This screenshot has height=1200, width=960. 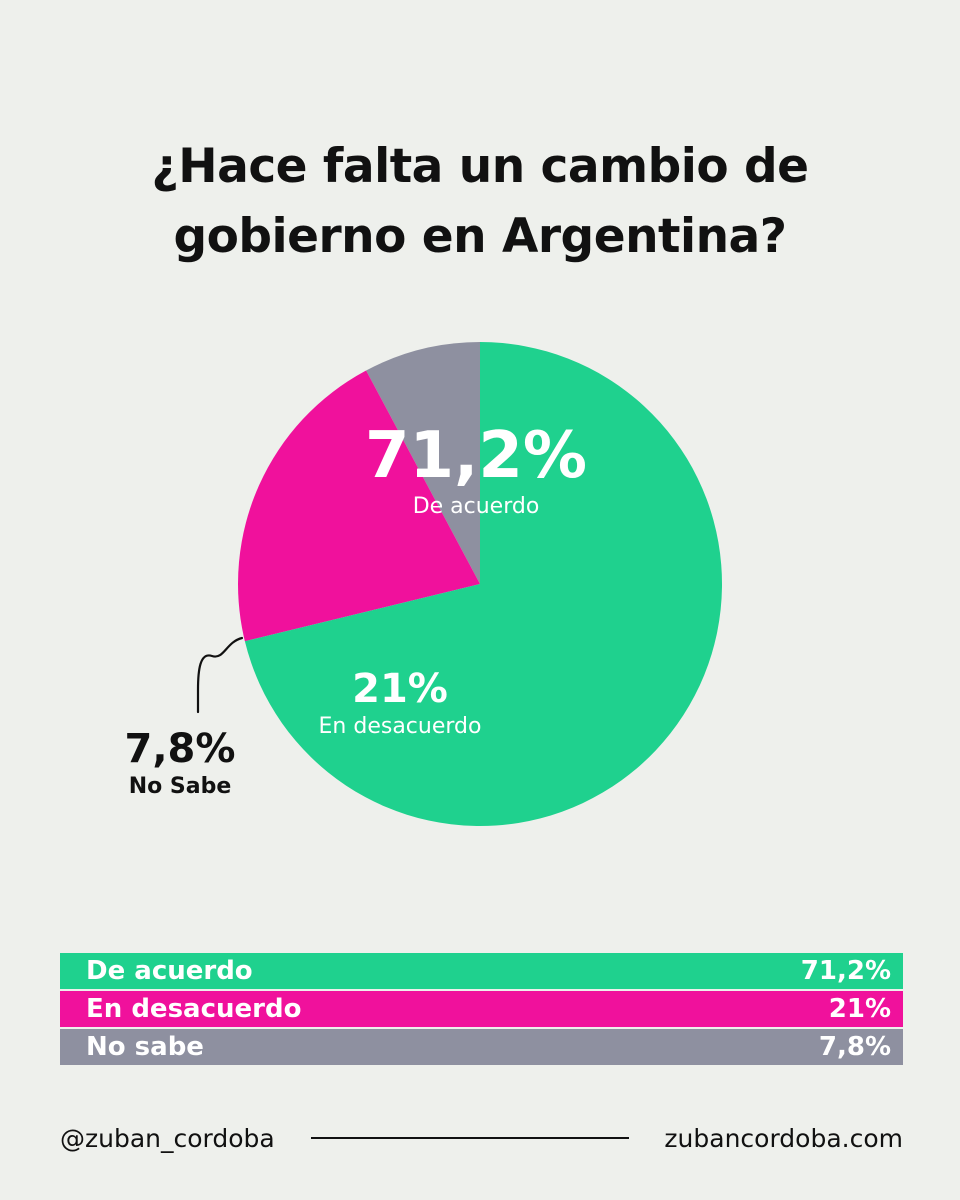 What do you see at coordinates (480, 236) in the screenshot?
I see `chart-title-line-2: gobierno en Argentina?` at bounding box center [480, 236].